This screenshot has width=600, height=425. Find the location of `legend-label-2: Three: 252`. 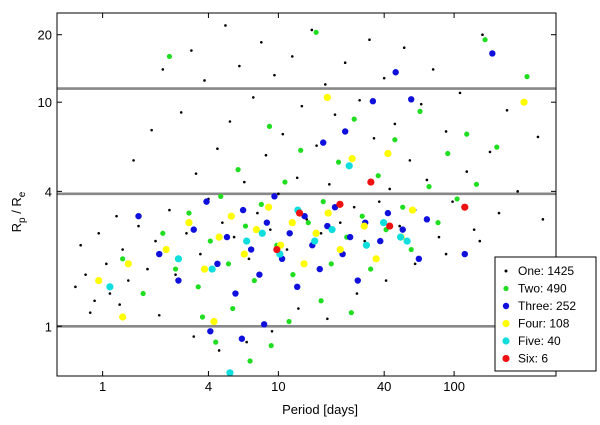

legend-label-2: Three: 252 is located at coordinates (547, 306).